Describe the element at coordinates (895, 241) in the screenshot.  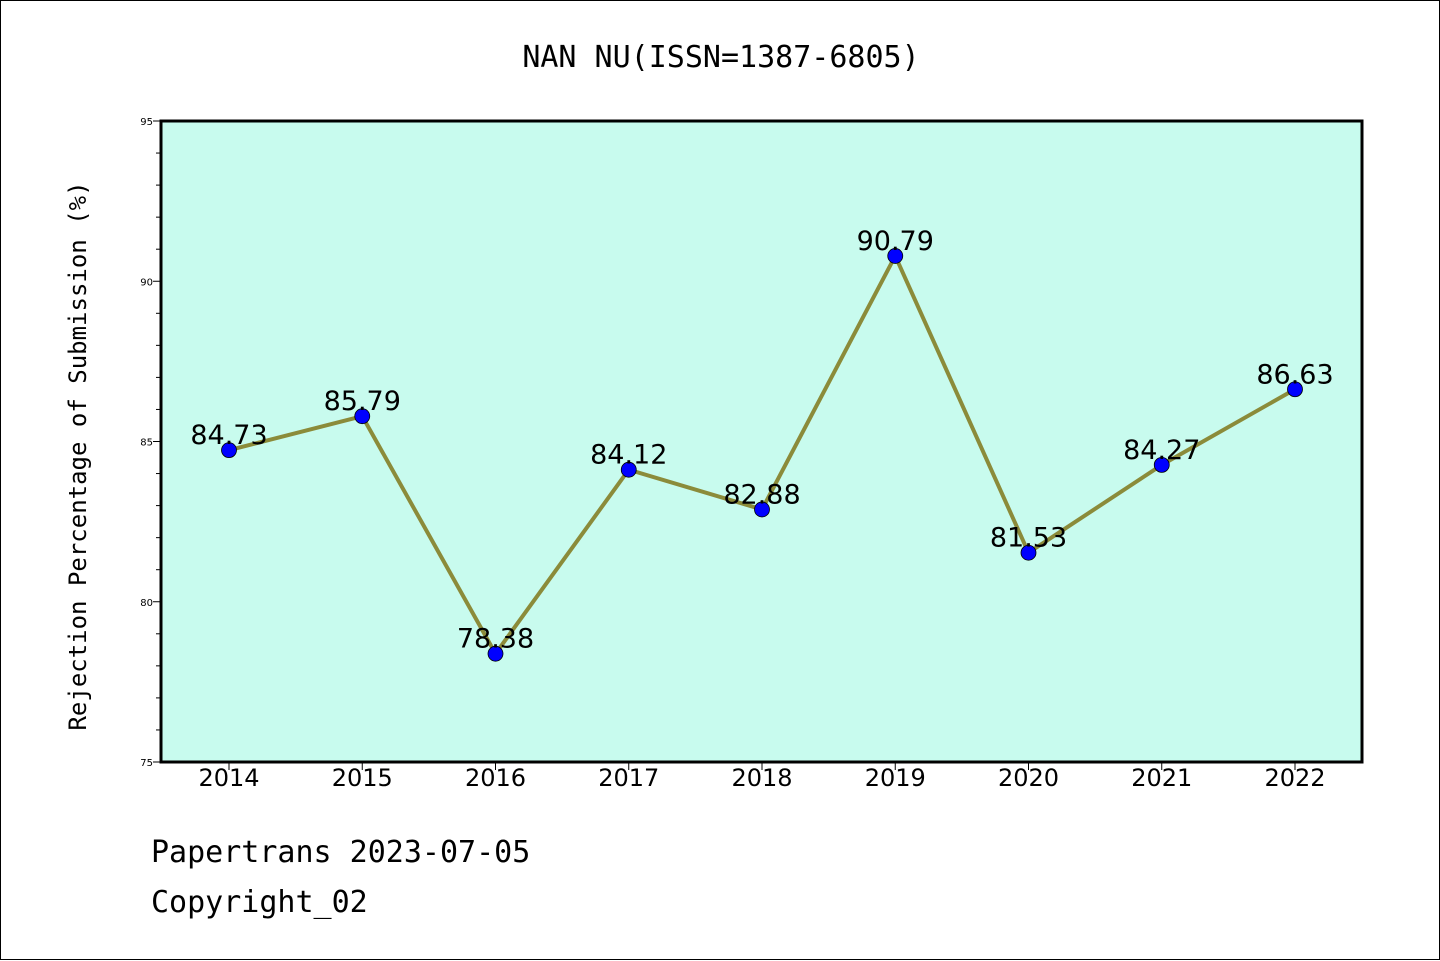
I see `data-label: 90.79` at that location.